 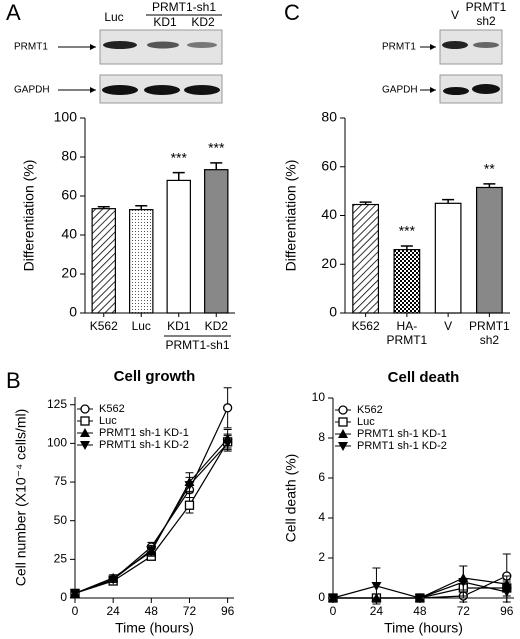 I want to click on x-tick-label: HA-, so click(x=407, y=326).